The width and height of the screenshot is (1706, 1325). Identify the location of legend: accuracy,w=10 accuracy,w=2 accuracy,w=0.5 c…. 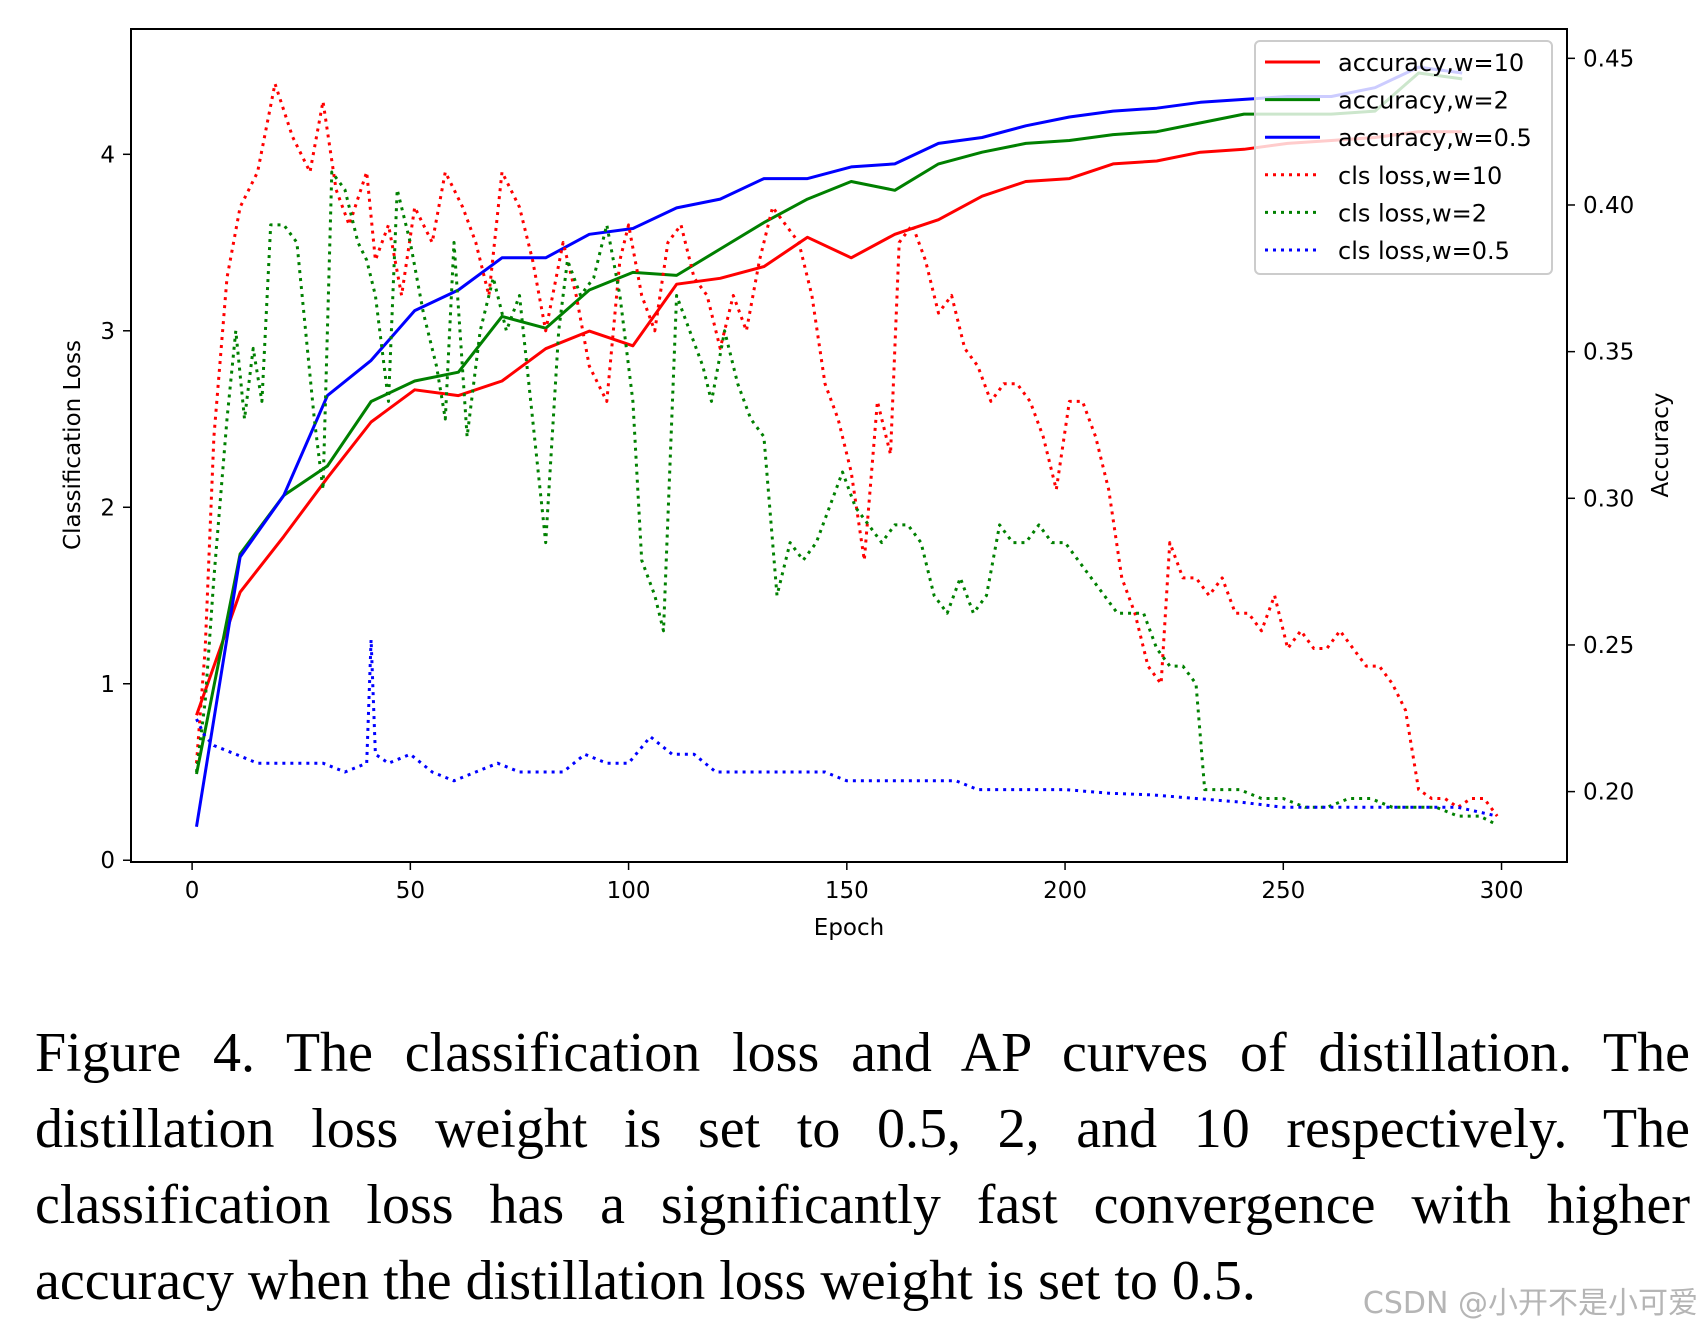
(1403, 157).